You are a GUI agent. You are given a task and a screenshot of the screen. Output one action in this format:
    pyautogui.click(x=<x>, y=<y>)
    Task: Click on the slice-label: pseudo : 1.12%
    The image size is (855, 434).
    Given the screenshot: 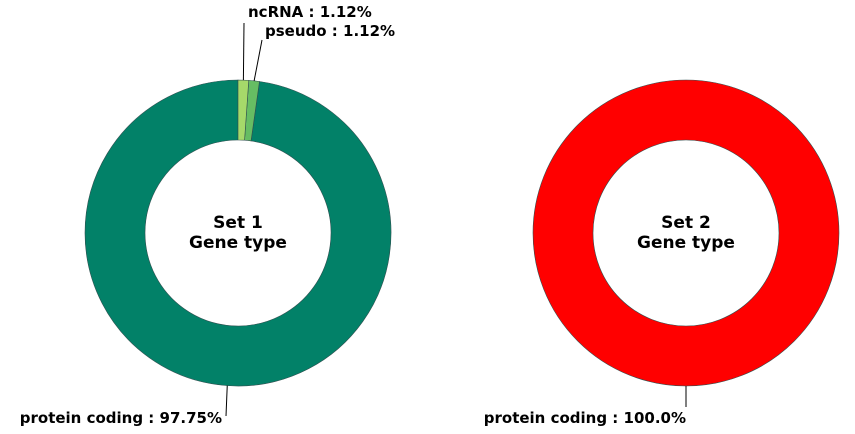 What is the action you would take?
    pyautogui.click(x=330, y=31)
    